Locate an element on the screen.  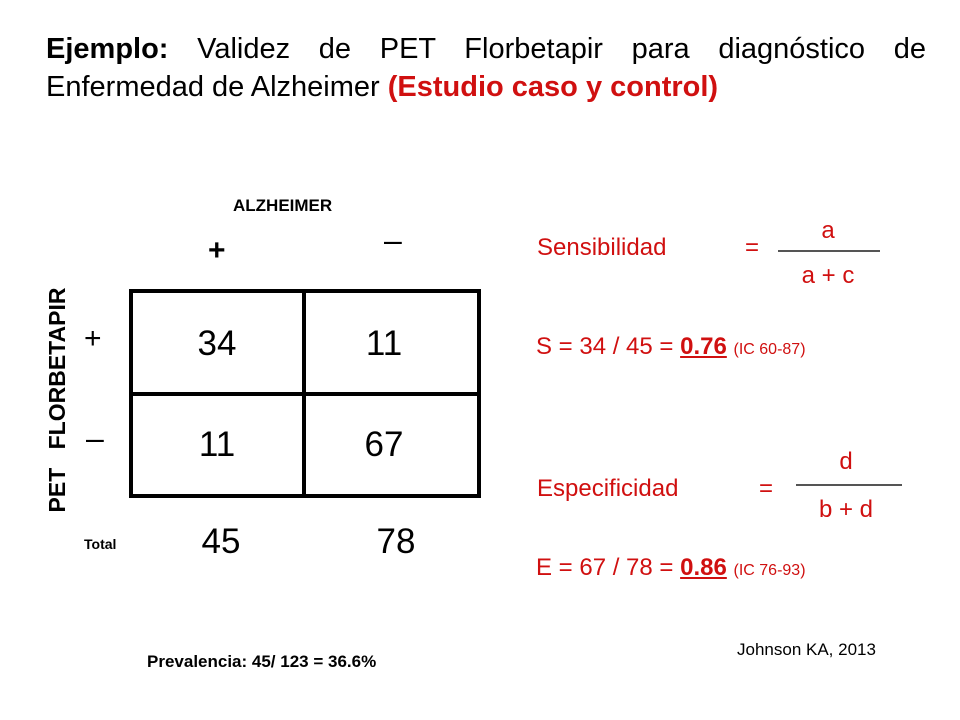
sensitivity-numerator: a is located at coordinates (828, 230).